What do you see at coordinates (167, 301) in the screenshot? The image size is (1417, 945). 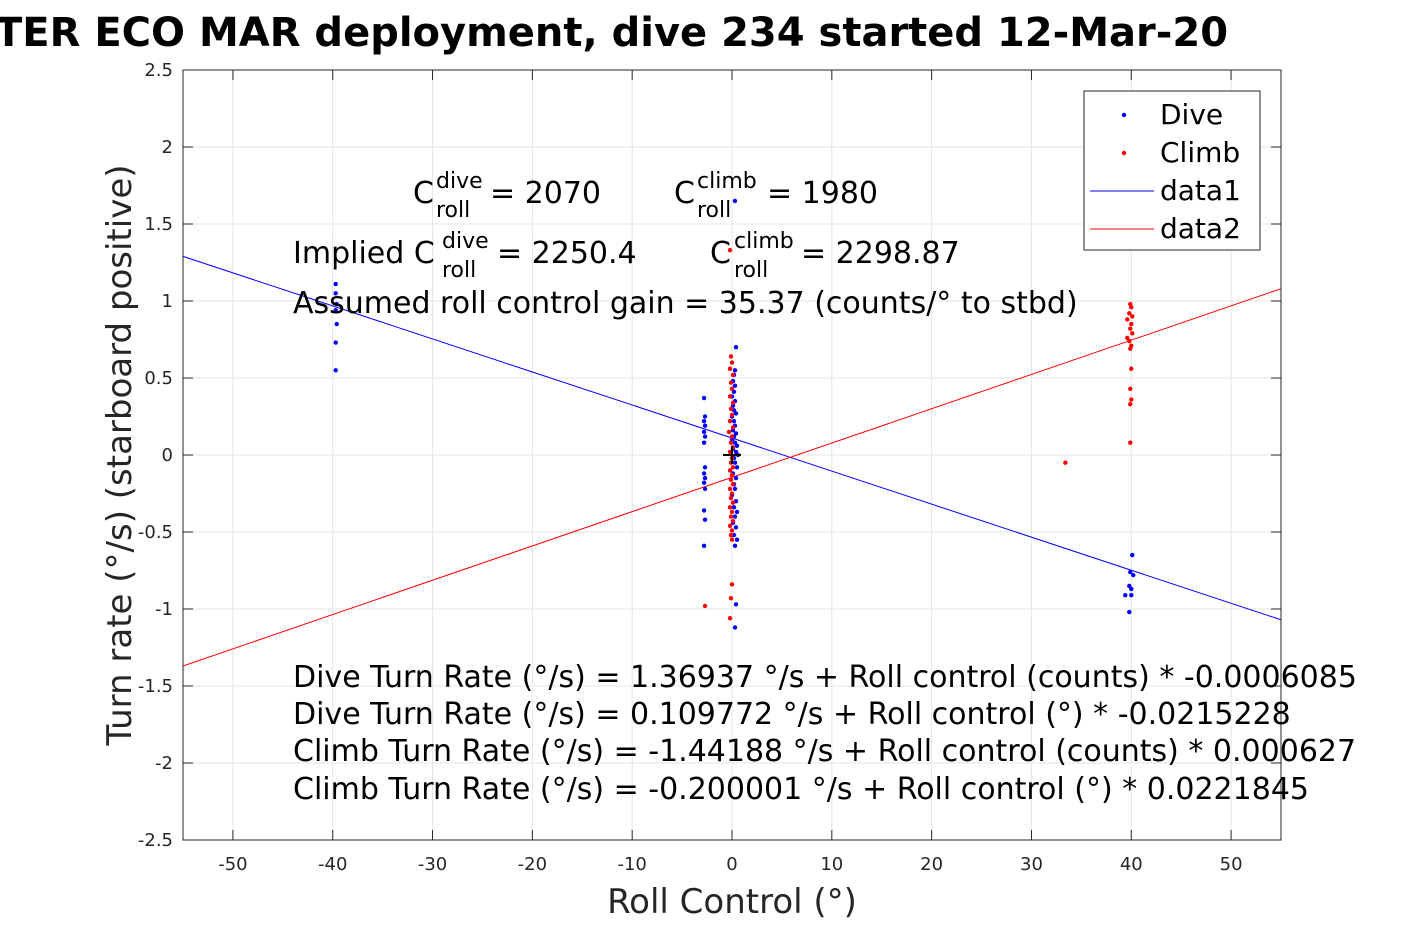 I see `y-tick-label: 1` at bounding box center [167, 301].